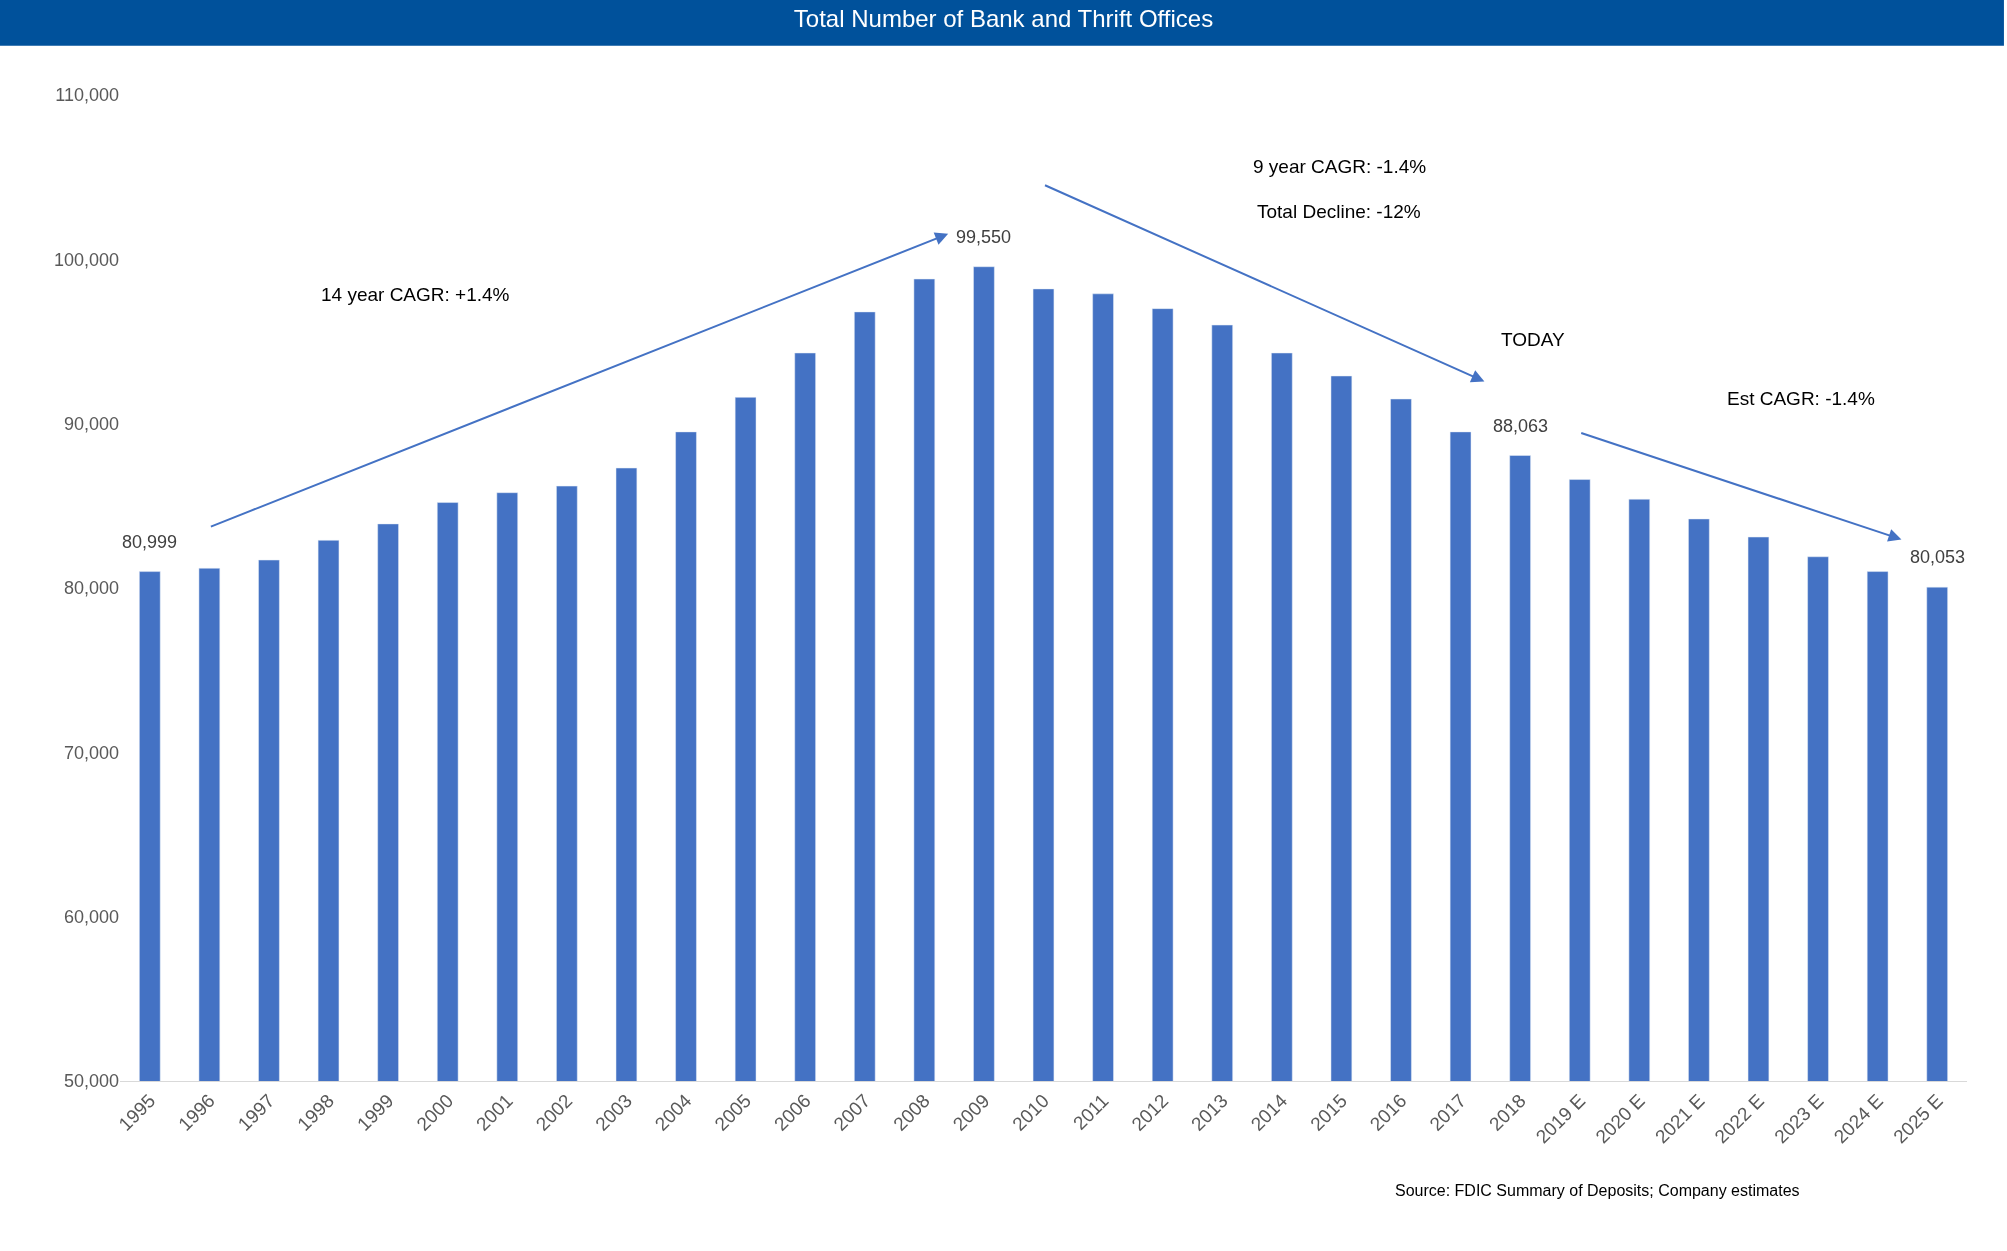  I want to click on annotation: 9 year CAGR: -1.4%, so click(1340, 166).